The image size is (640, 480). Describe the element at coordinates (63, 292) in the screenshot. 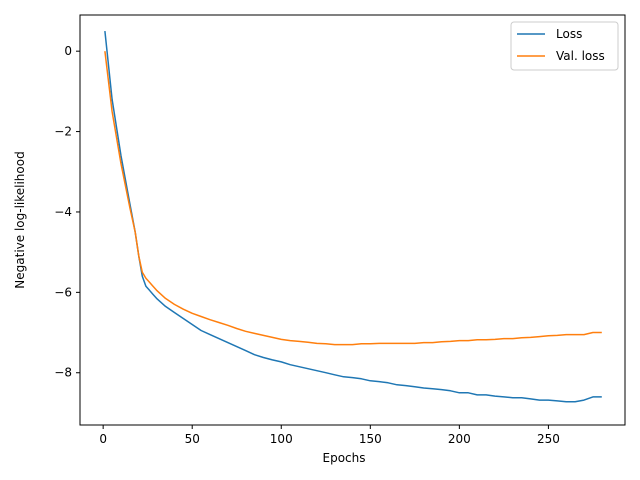

I see `y-tick-label: −6` at that location.